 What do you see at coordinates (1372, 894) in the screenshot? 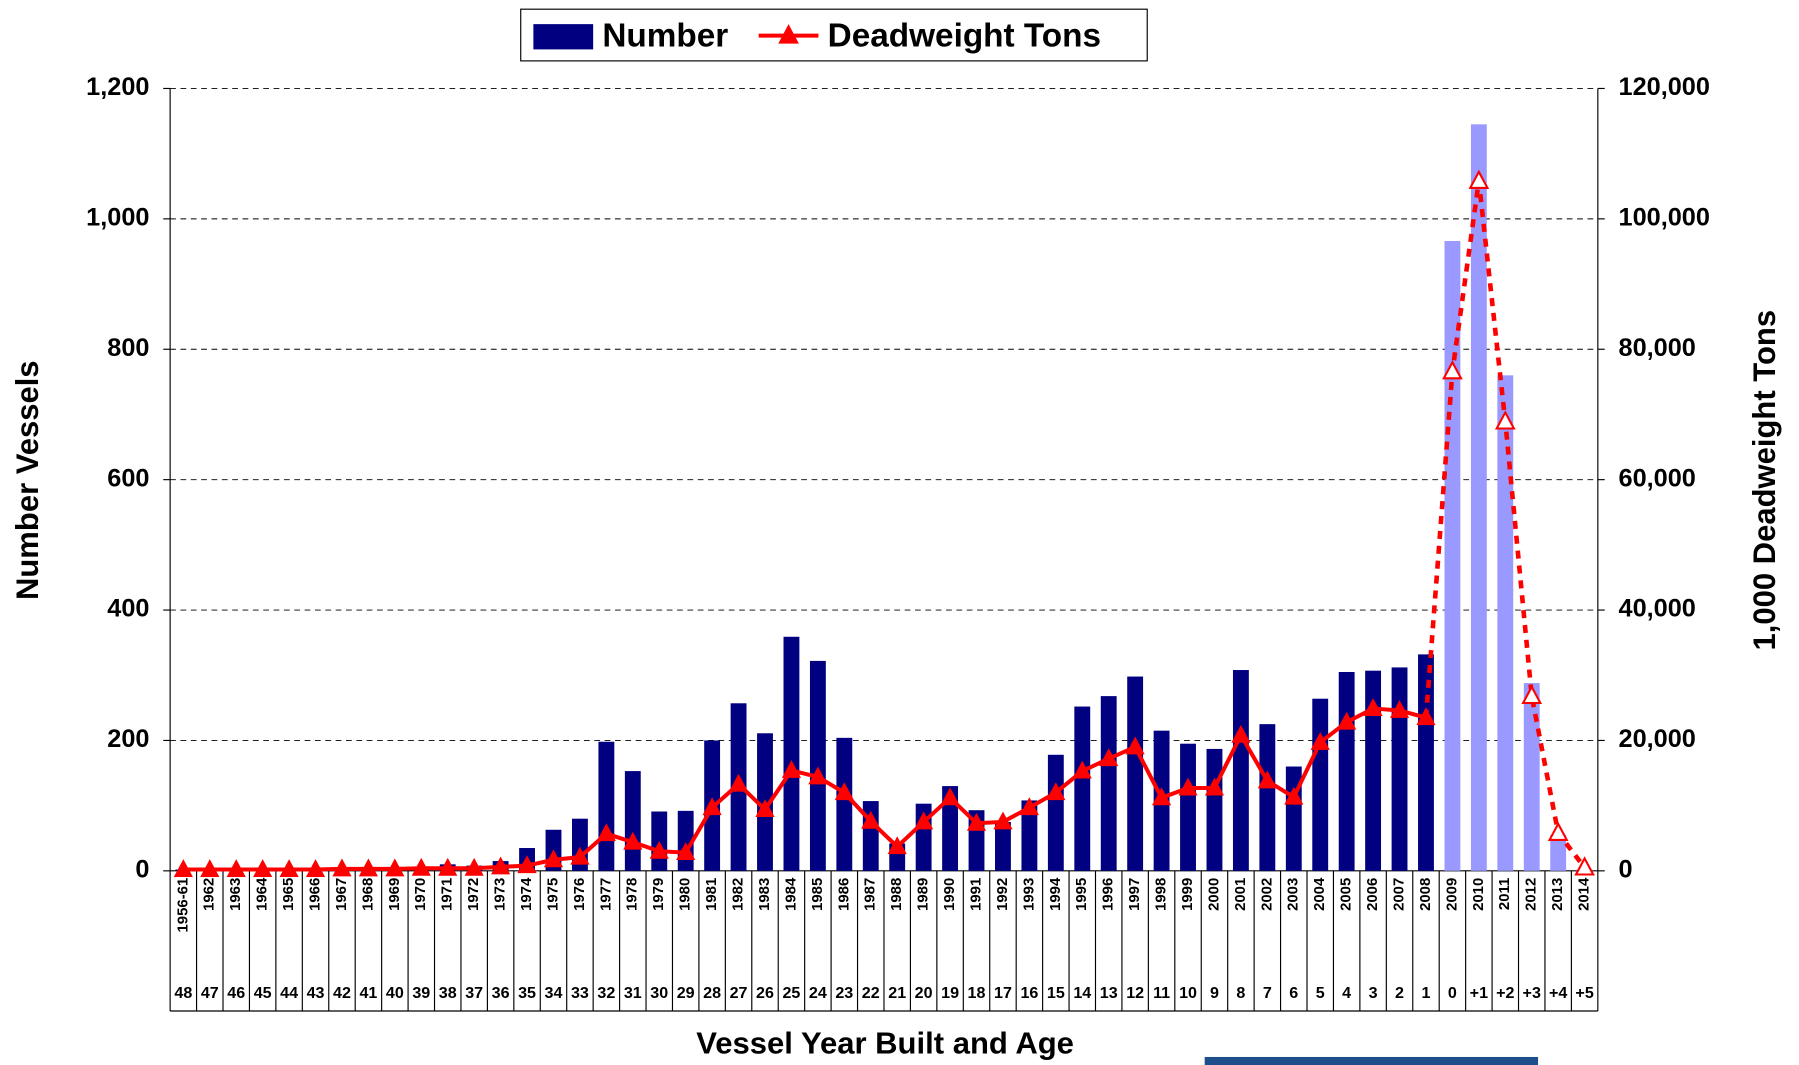
I see `x-tick-label: 2006` at bounding box center [1372, 894].